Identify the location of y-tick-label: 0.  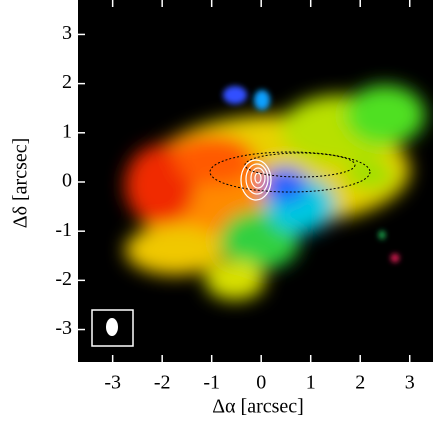
(67, 181).